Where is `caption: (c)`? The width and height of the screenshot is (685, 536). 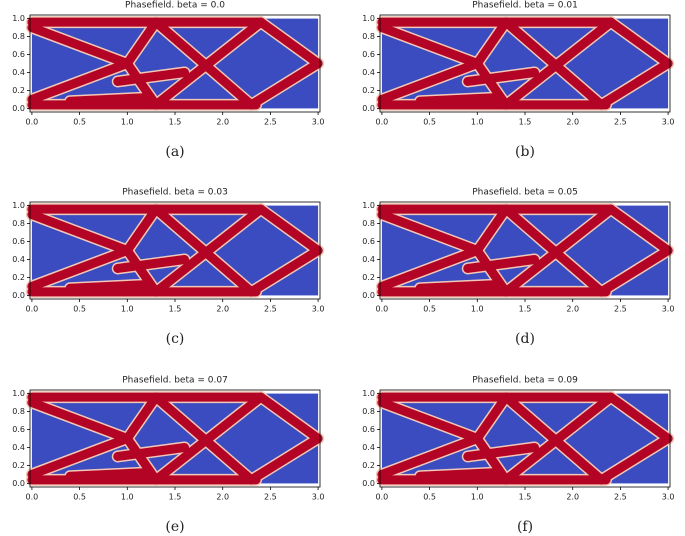
caption: (c) is located at coordinates (175, 339).